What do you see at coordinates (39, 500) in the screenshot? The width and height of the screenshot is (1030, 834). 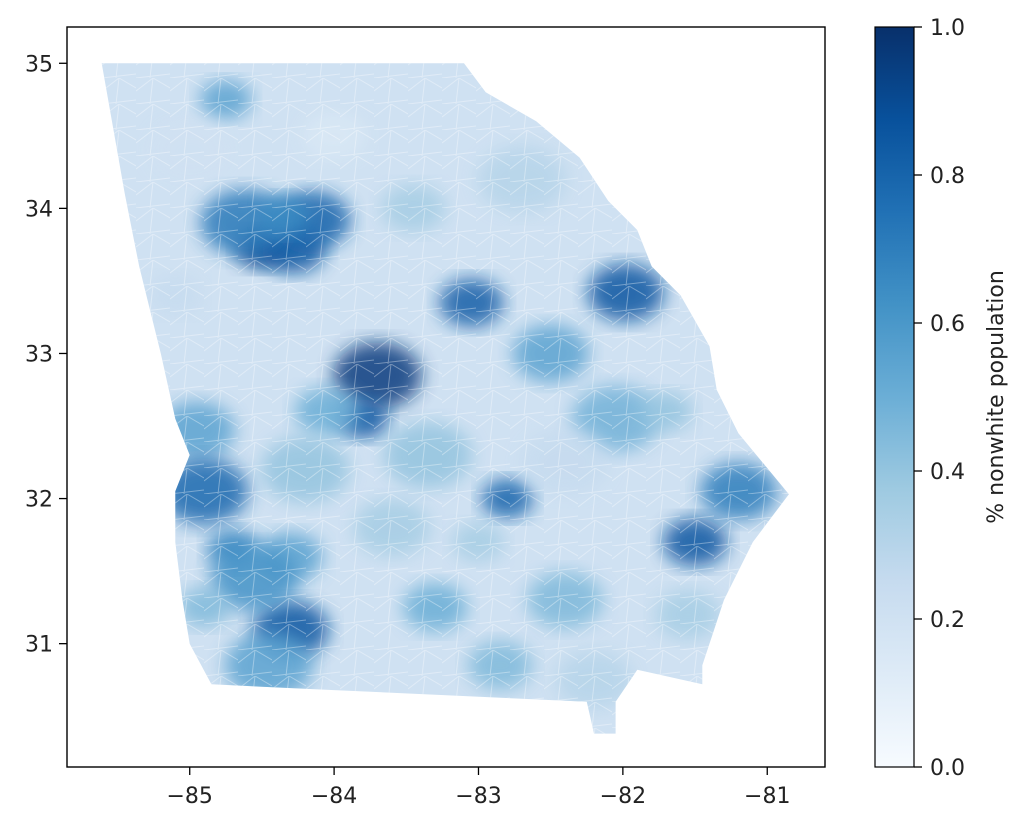 I see `y-tick-label: 32` at bounding box center [39, 500].